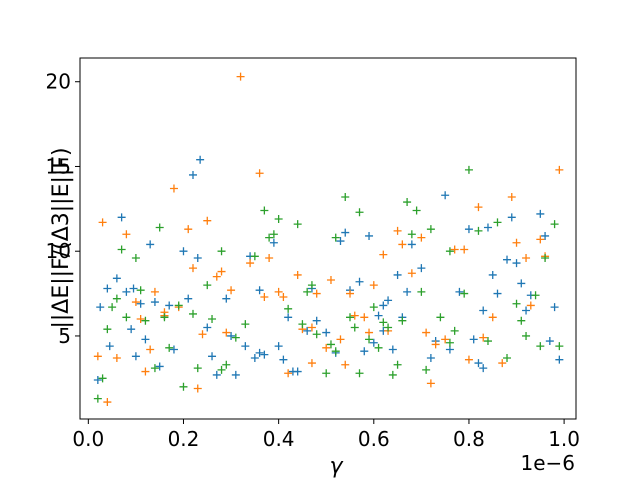  I want to click on x-tick-label: 0.8, so click(469, 439).